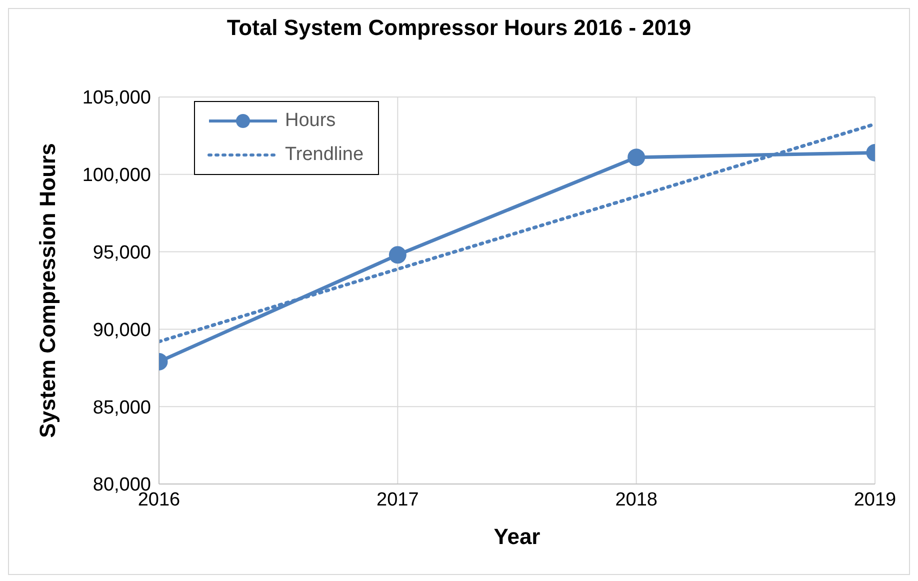 The width and height of the screenshot is (918, 581). I want to click on y-tick-label: 85,000, so click(121, 407).